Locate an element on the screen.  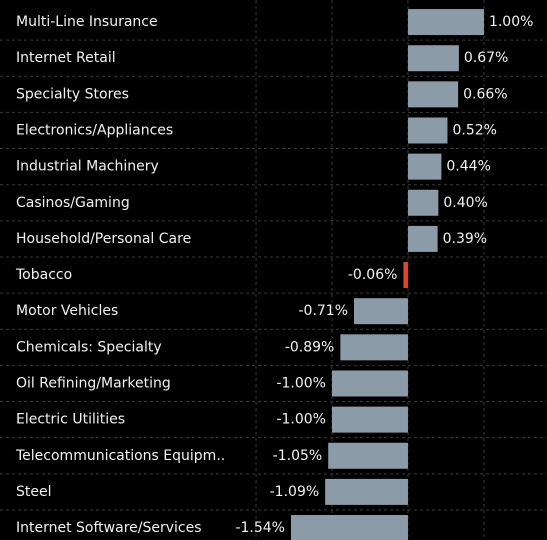
category-label: Motor Vehicles is located at coordinates (67, 311).